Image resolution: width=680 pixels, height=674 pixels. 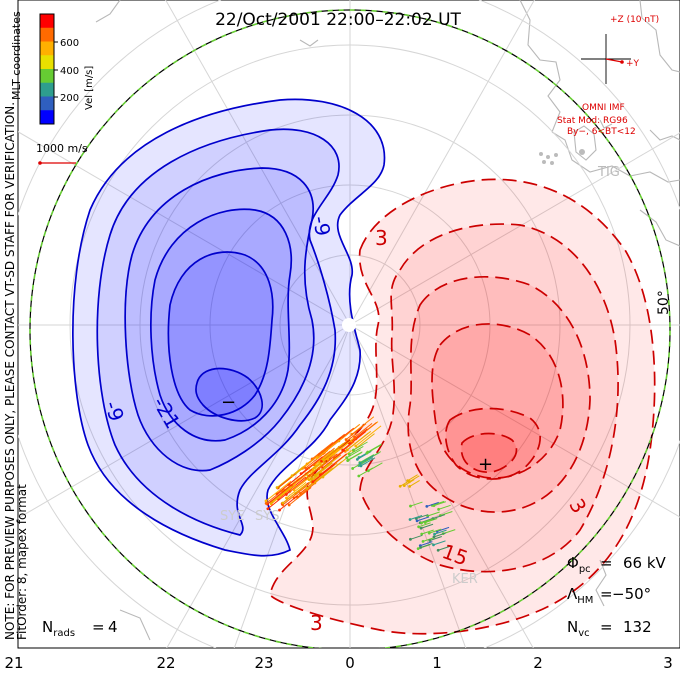 I want to click on phi-pc-eq: =, so click(x=606, y=563).